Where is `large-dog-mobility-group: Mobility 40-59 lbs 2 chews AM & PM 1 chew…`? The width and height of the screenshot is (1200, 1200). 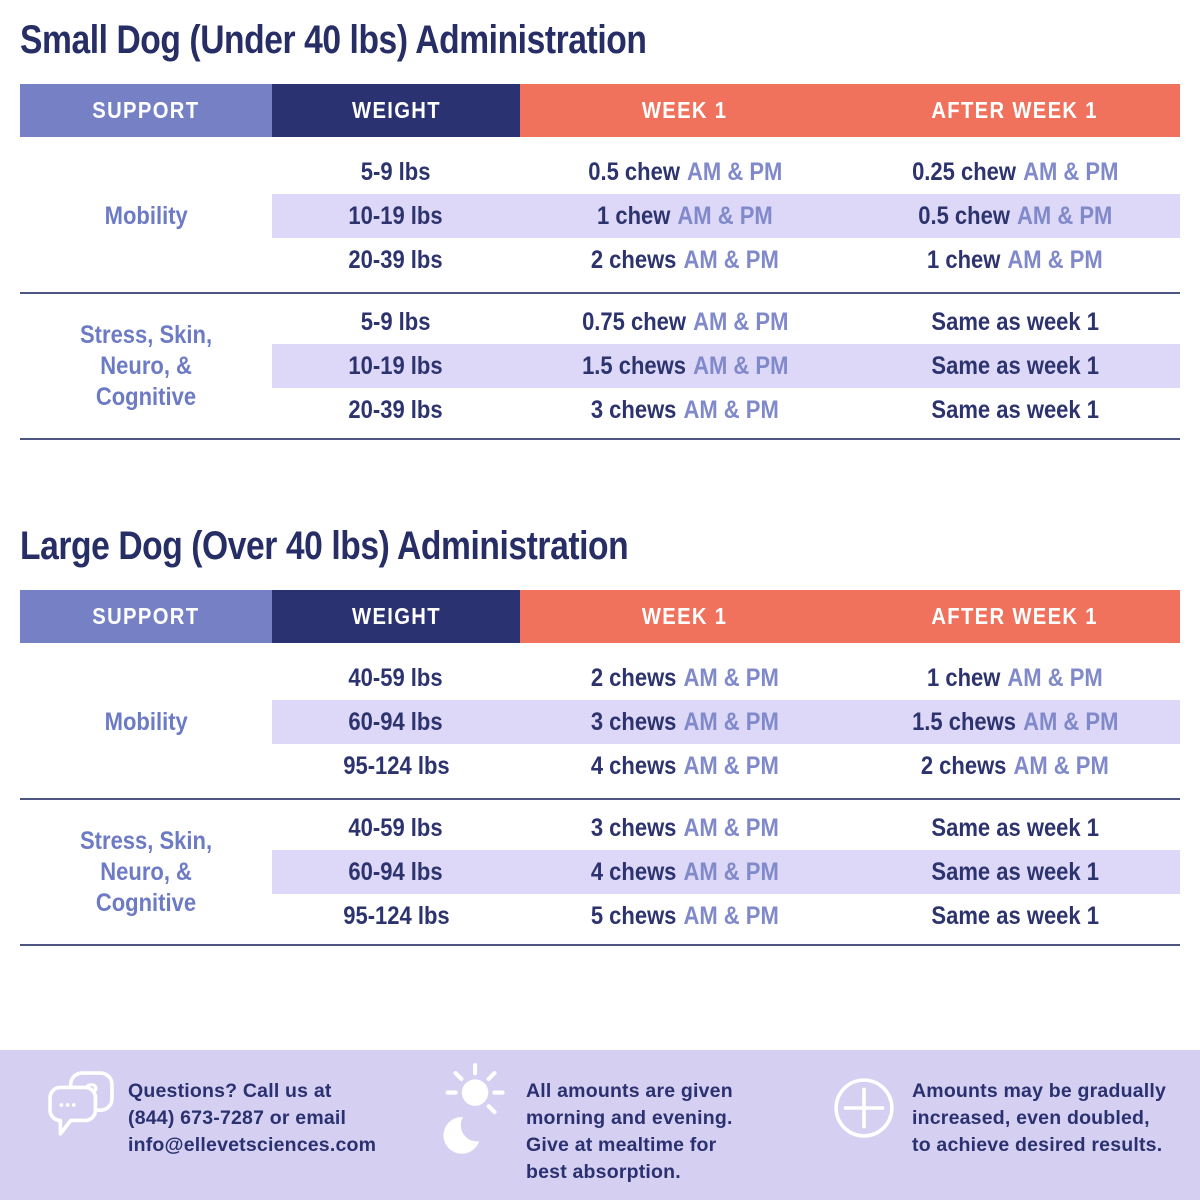
large-dog-mobility-group: Mobility 40-59 lbs 2 chews AM & PM 1 chew… is located at coordinates (600, 721).